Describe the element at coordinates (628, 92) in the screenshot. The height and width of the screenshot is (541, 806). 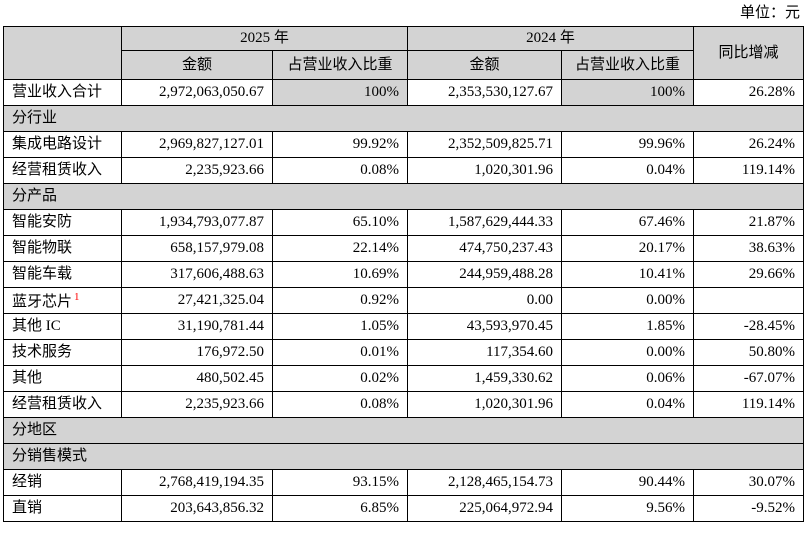
I see `pct-2024-cell: 100%` at that location.